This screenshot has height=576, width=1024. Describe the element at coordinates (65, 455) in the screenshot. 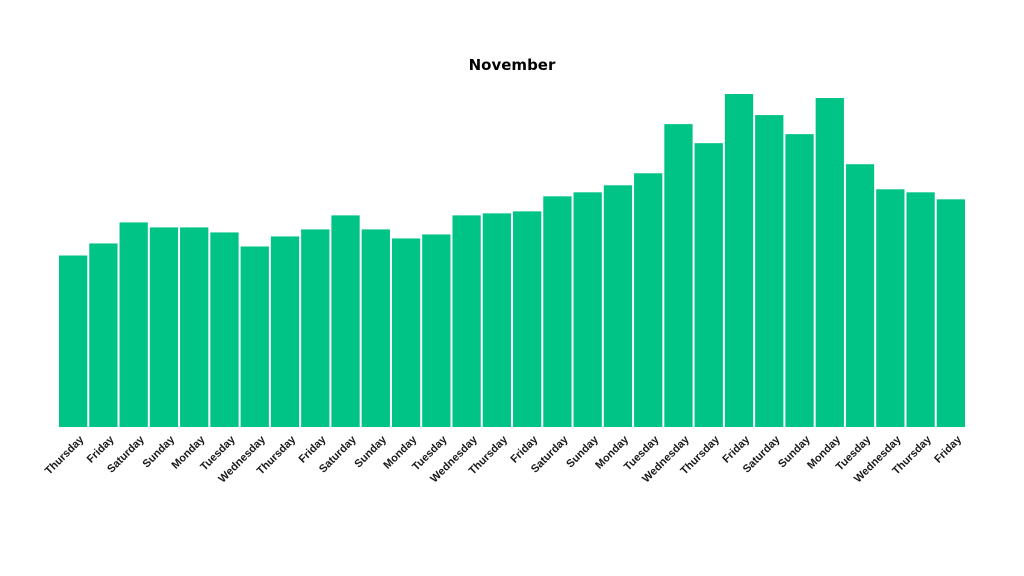

I see `x-tick-label-1: Thursday` at that location.